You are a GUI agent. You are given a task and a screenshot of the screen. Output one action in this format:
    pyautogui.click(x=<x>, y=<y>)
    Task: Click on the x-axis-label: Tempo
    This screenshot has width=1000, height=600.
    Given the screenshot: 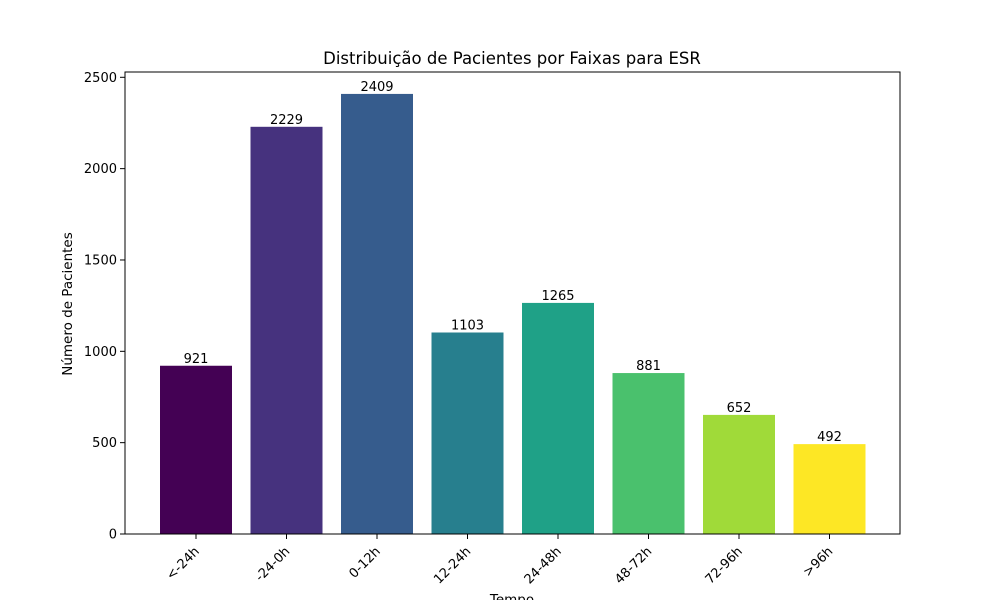 What is the action you would take?
    pyautogui.click(x=511, y=596)
    